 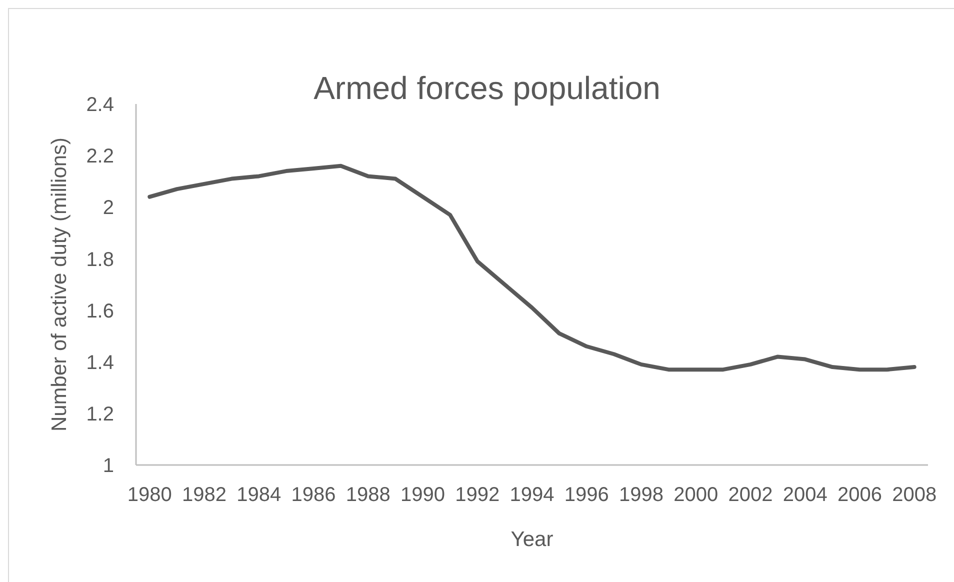 I want to click on x-tick-label: 1996, so click(x=586, y=495).